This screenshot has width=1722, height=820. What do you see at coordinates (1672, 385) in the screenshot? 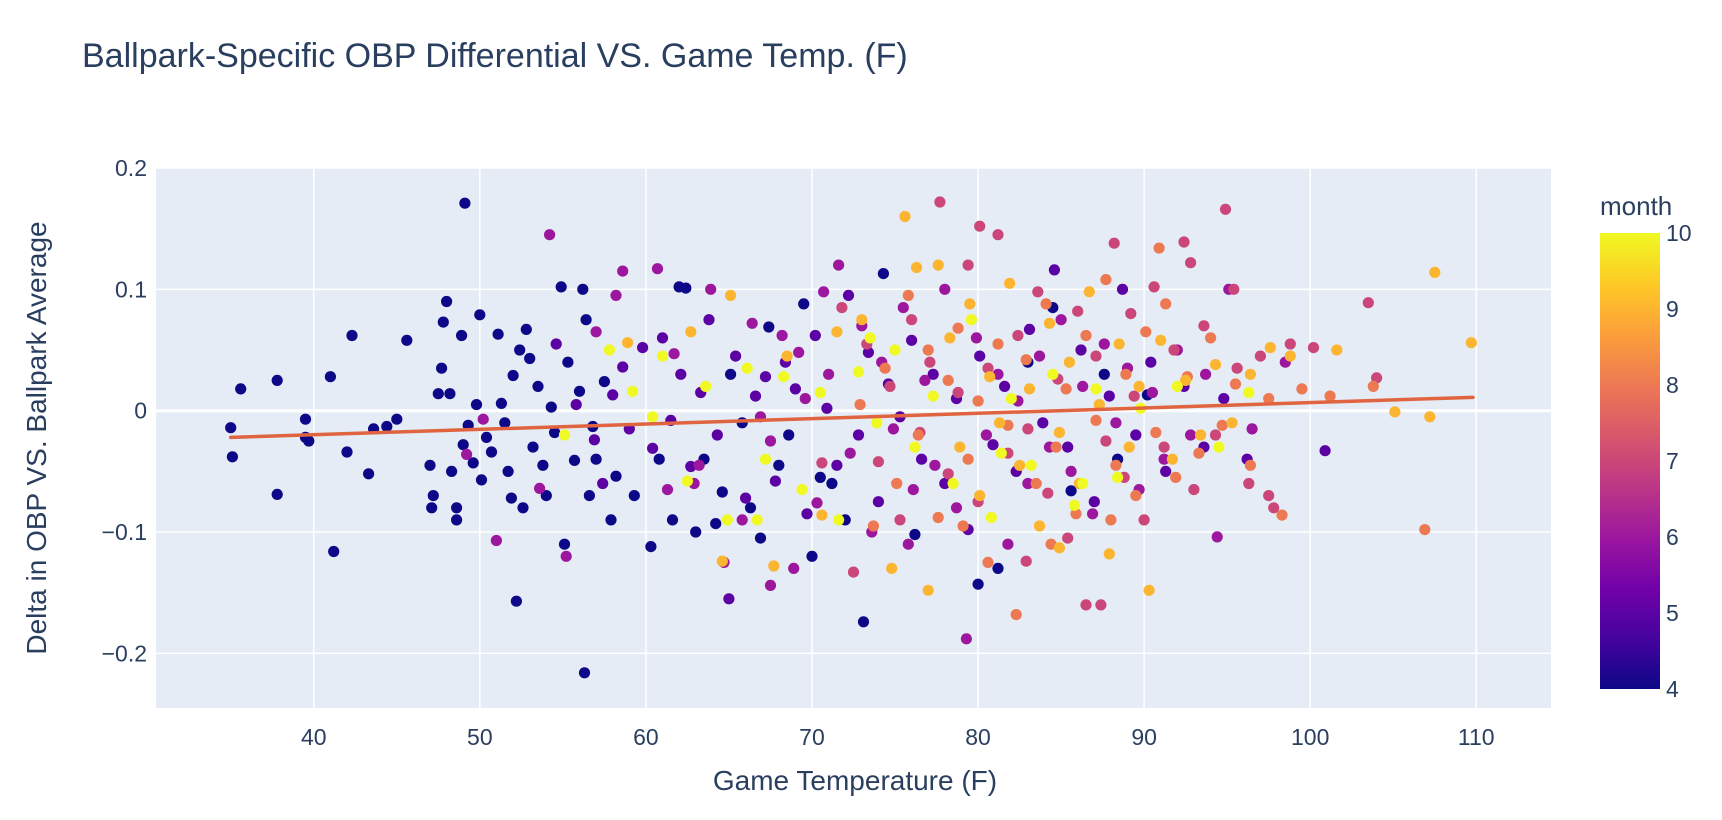
I see `colorbar-tick-label: 8` at bounding box center [1672, 385].